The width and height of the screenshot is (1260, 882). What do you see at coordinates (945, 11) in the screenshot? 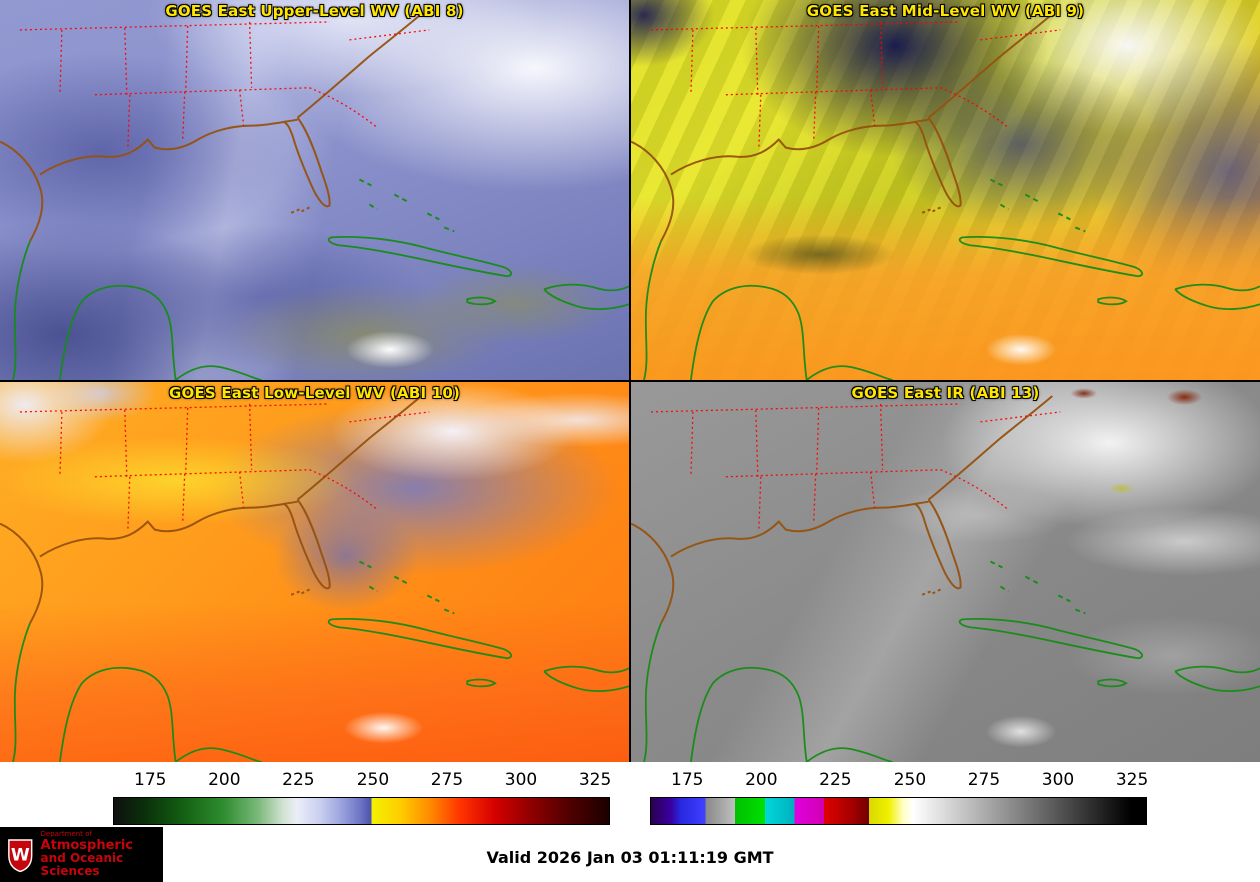
I see `panel-title-abi9: GOES East Mid-Level WV (ABI 9)` at bounding box center [945, 11].